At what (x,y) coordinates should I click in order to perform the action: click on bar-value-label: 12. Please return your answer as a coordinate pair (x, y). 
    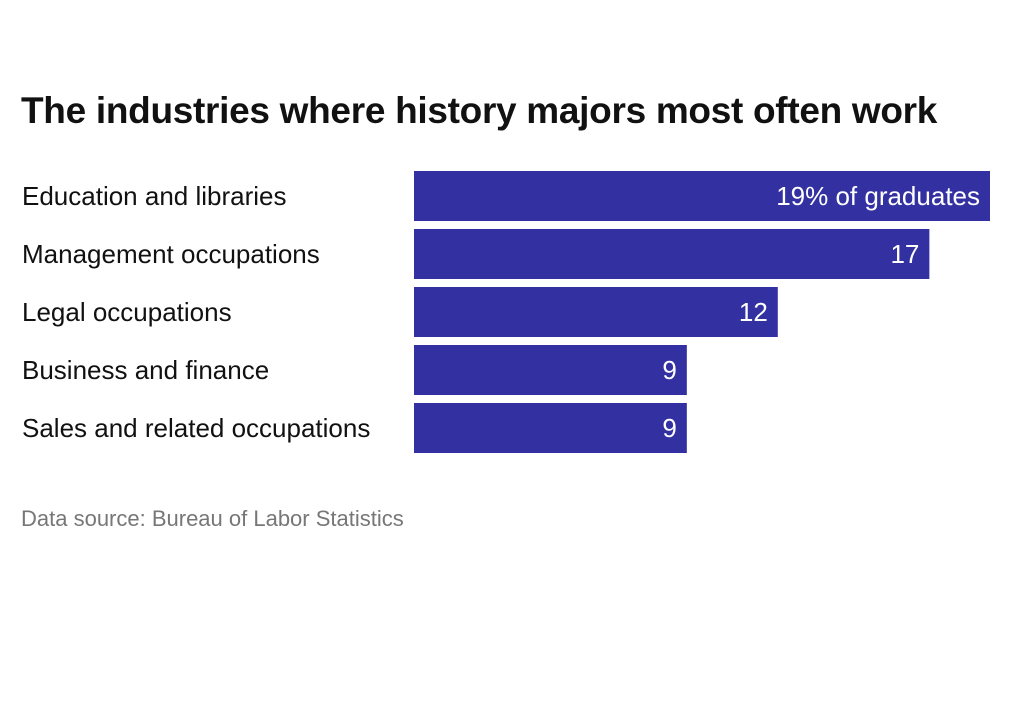
    Looking at the image, I should click on (753, 312).